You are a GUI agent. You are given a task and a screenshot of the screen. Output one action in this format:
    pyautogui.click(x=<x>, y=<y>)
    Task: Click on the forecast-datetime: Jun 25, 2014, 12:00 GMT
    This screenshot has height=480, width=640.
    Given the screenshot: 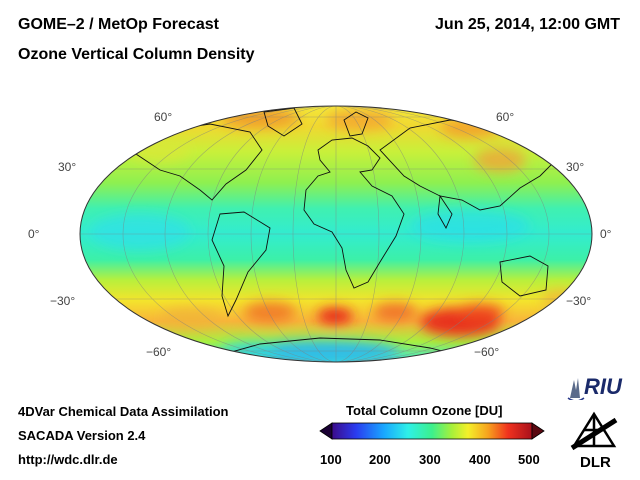 What is the action you would take?
    pyautogui.click(x=527, y=24)
    